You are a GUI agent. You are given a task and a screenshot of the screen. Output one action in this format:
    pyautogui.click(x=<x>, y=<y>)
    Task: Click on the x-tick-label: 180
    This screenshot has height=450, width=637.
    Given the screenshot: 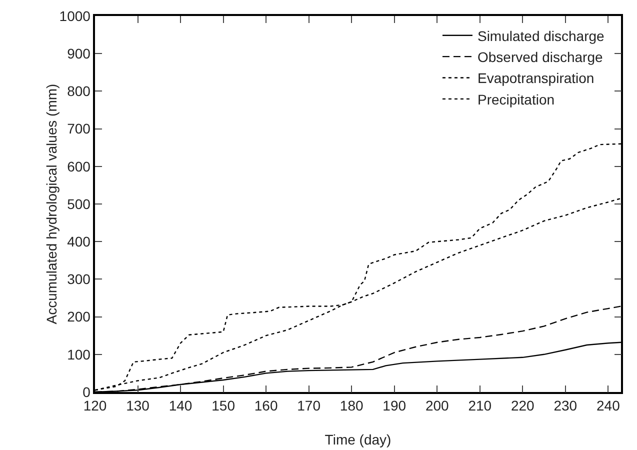 What is the action you would take?
    pyautogui.click(x=352, y=406)
    